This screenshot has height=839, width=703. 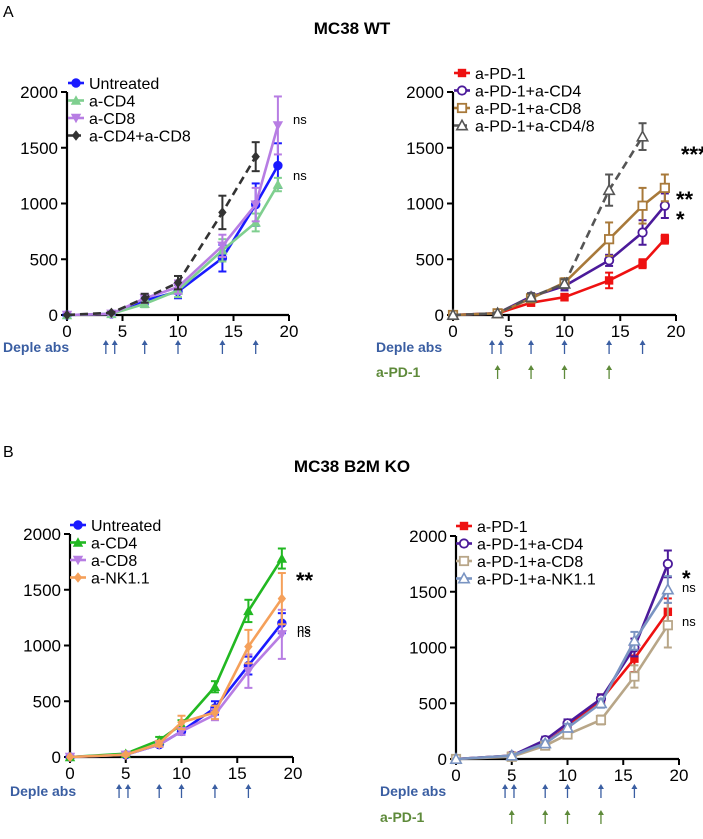 What do you see at coordinates (528, 92) in the screenshot?
I see `legend-label: a-PD-1+a-CD4` at bounding box center [528, 92].